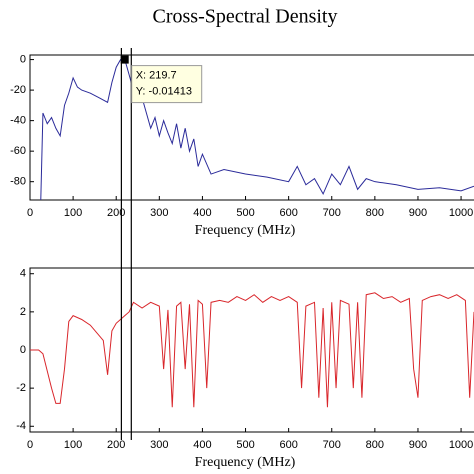  I want to click on y-tick-label: 4, so click(23, 274).